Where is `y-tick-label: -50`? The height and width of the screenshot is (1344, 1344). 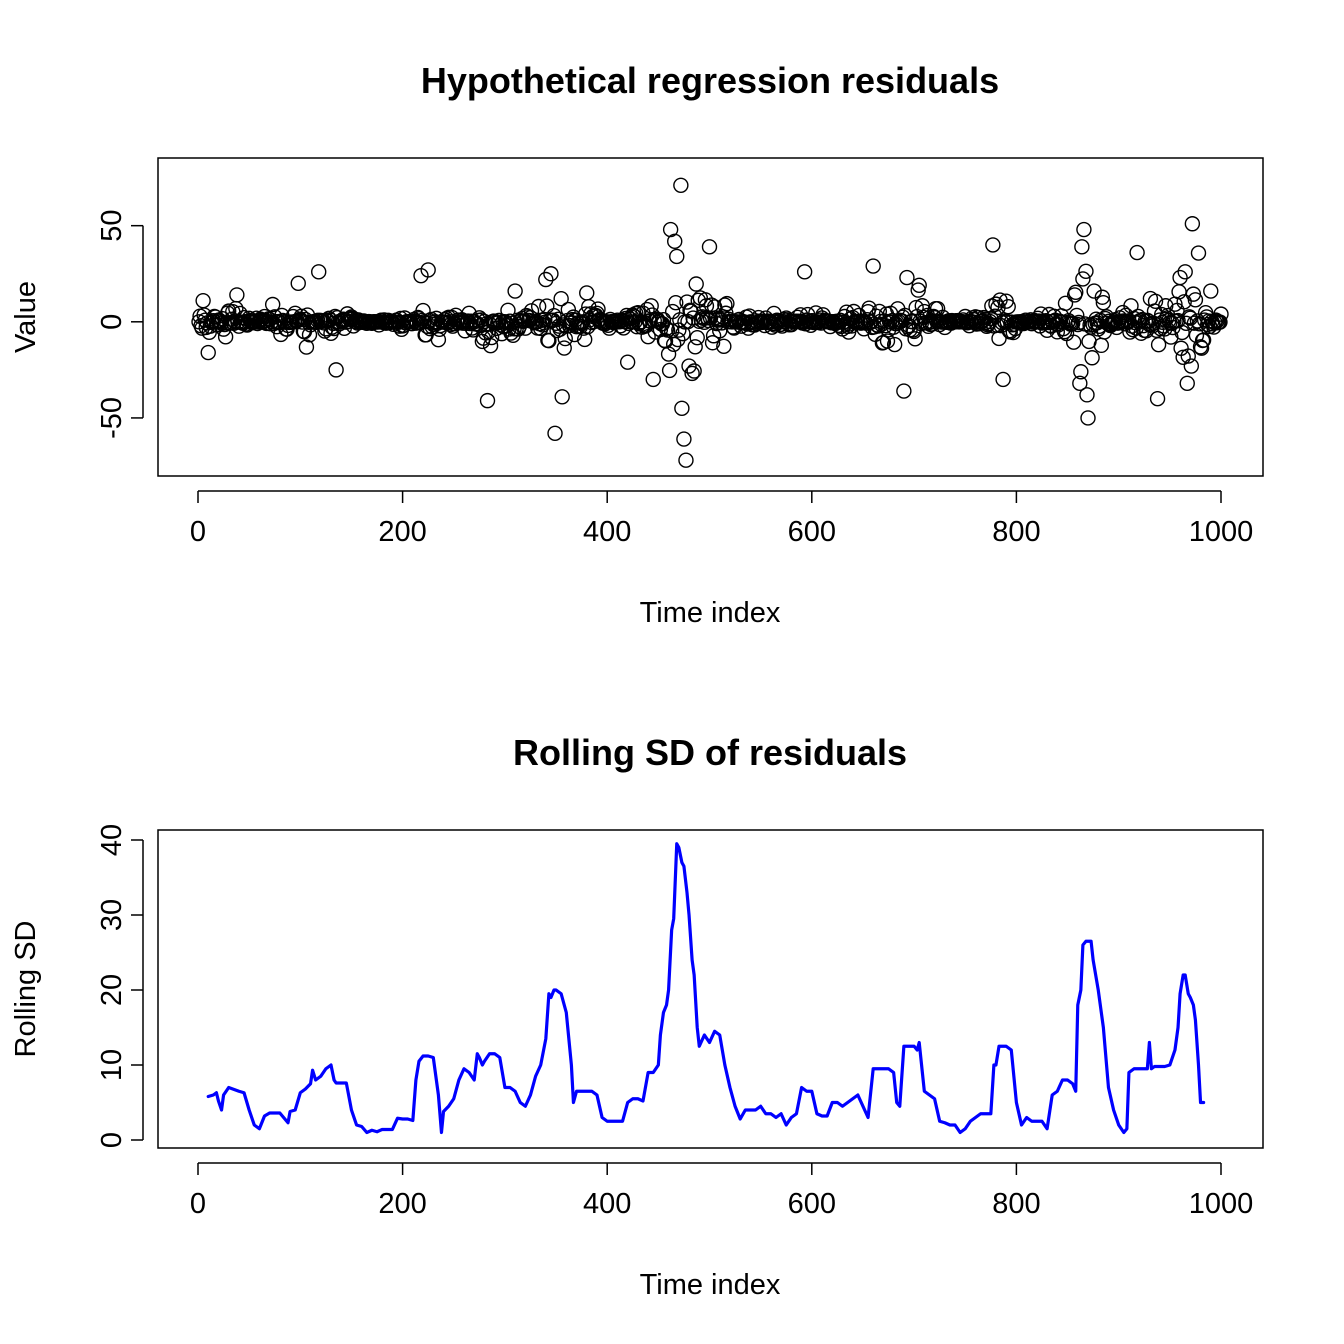 y-tick-label: -50 is located at coordinates (112, 418).